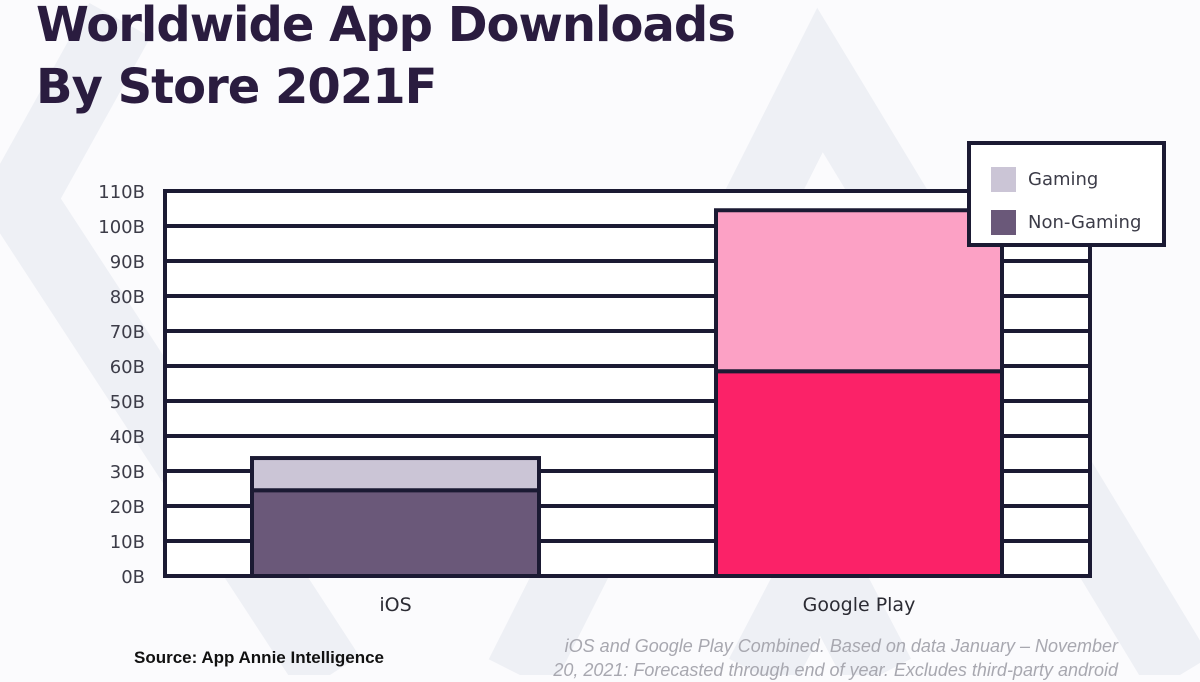 The width and height of the screenshot is (1200, 682). Describe the element at coordinates (1003, 222) in the screenshot. I see `legend-swatch-non-gaming` at that location.